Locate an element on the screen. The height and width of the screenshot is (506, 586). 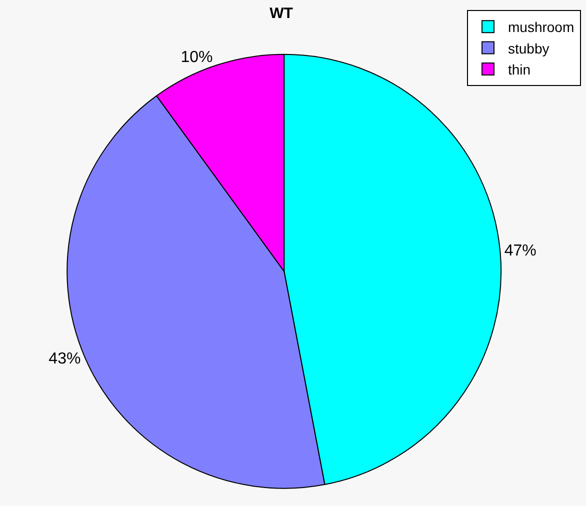
legend-label: stubby is located at coordinates (529, 48).